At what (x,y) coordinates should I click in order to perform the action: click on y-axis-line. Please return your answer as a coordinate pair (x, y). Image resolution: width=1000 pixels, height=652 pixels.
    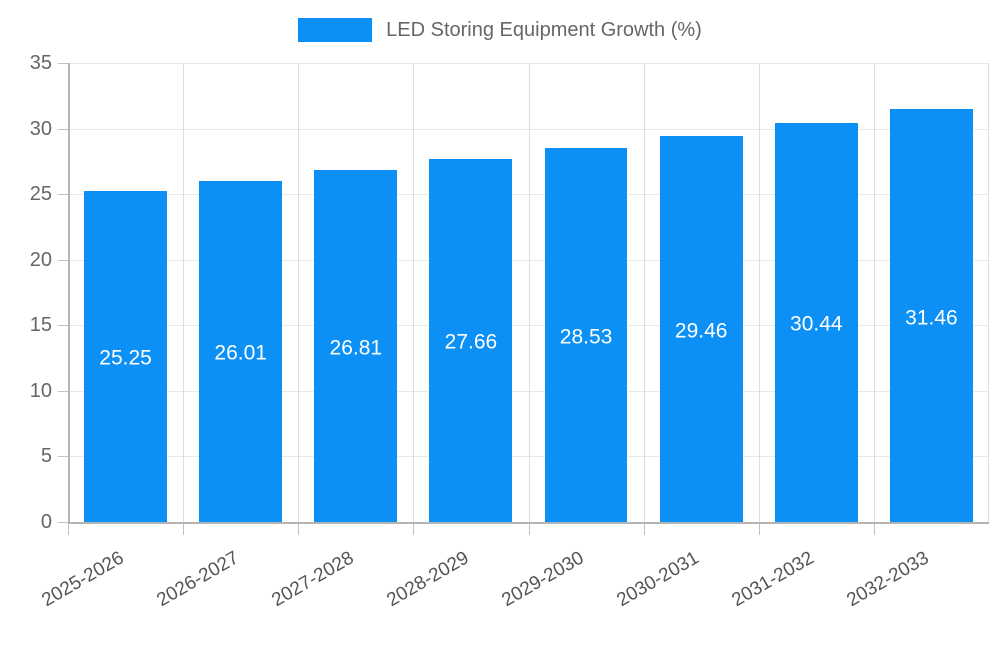
    Looking at the image, I should click on (69, 293).